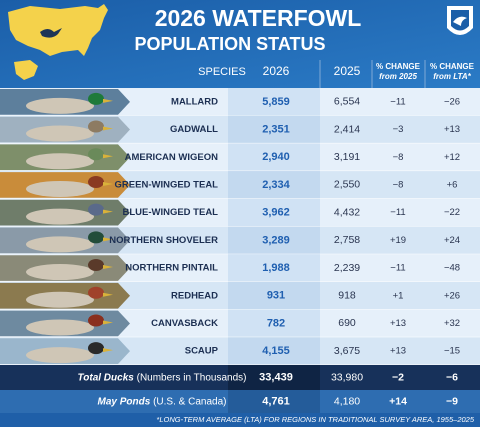 This screenshot has width=480, height=427. What do you see at coordinates (124, 401) in the screenshot?
I see `total-name: May Ponds` at bounding box center [124, 401].